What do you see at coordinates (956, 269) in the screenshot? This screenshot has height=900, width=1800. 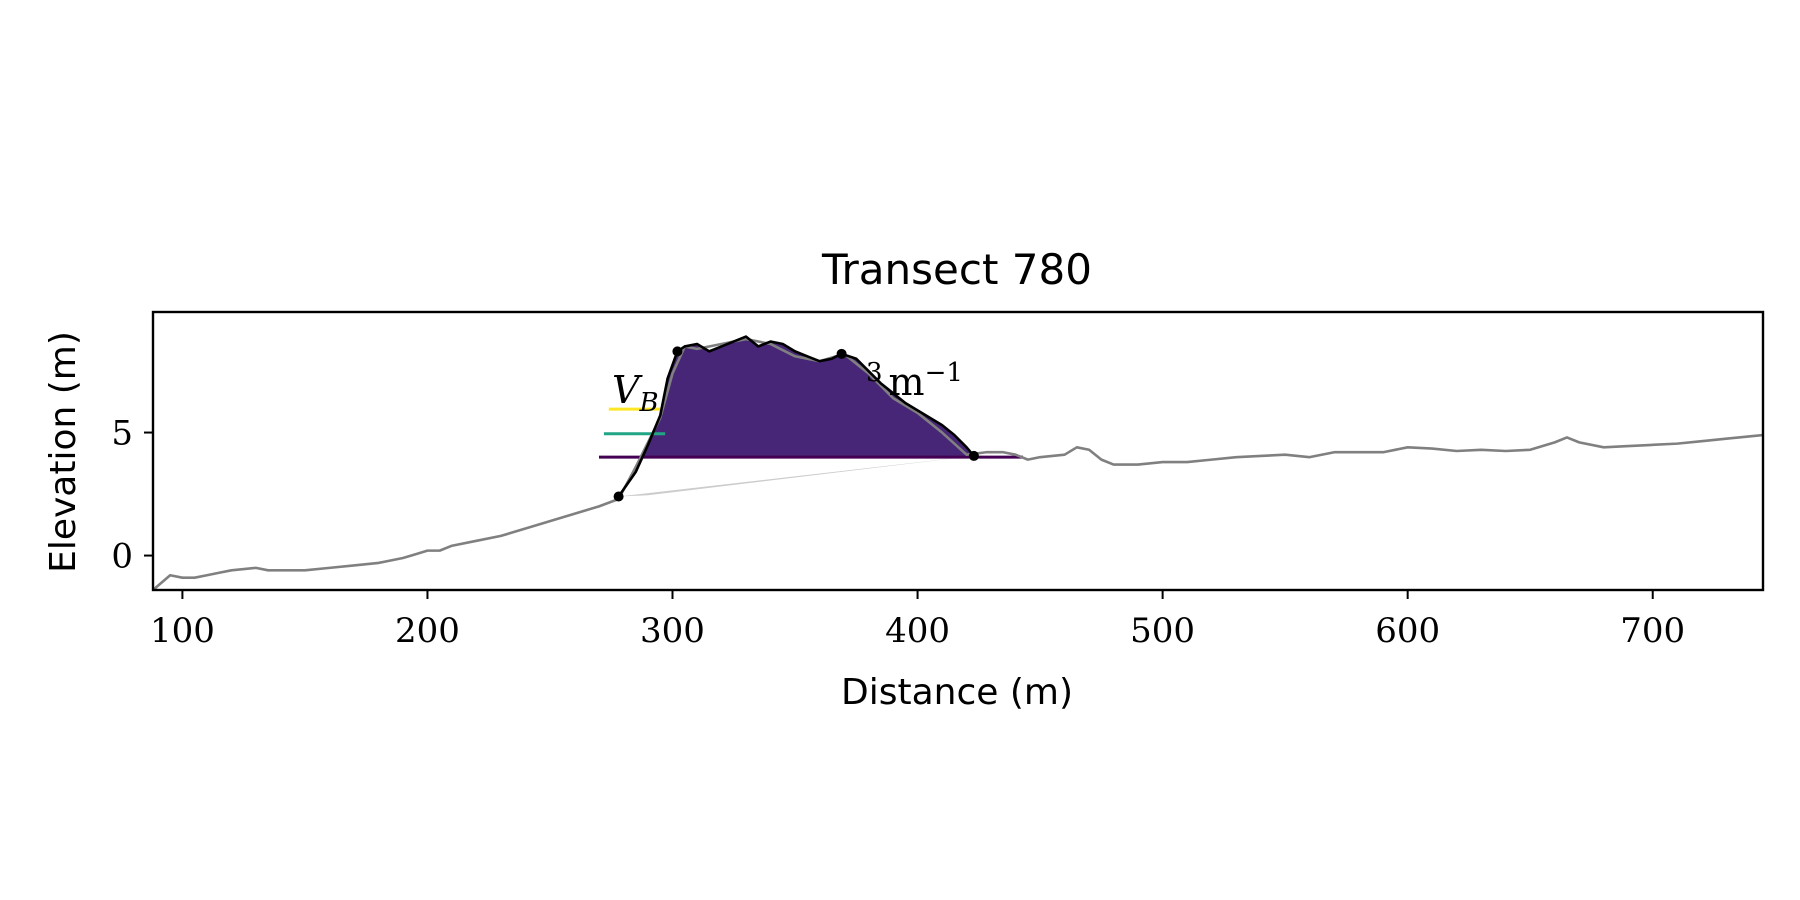 I see `chart-title: Transect 780` at bounding box center [956, 269].